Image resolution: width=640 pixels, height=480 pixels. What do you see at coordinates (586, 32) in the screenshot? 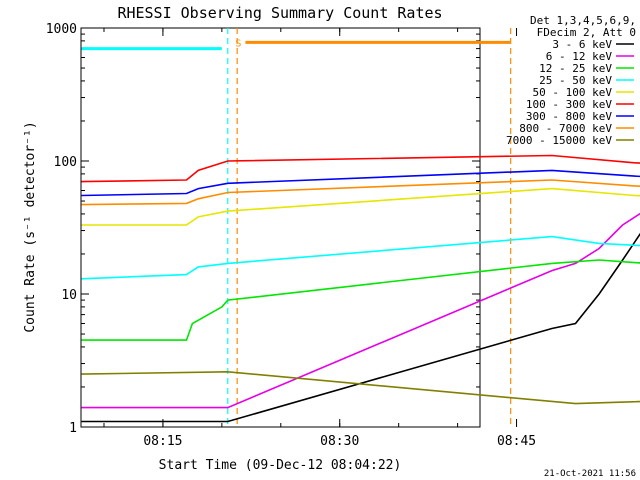
I see `legend-header: FDecim 2, Att 0` at bounding box center [586, 32].